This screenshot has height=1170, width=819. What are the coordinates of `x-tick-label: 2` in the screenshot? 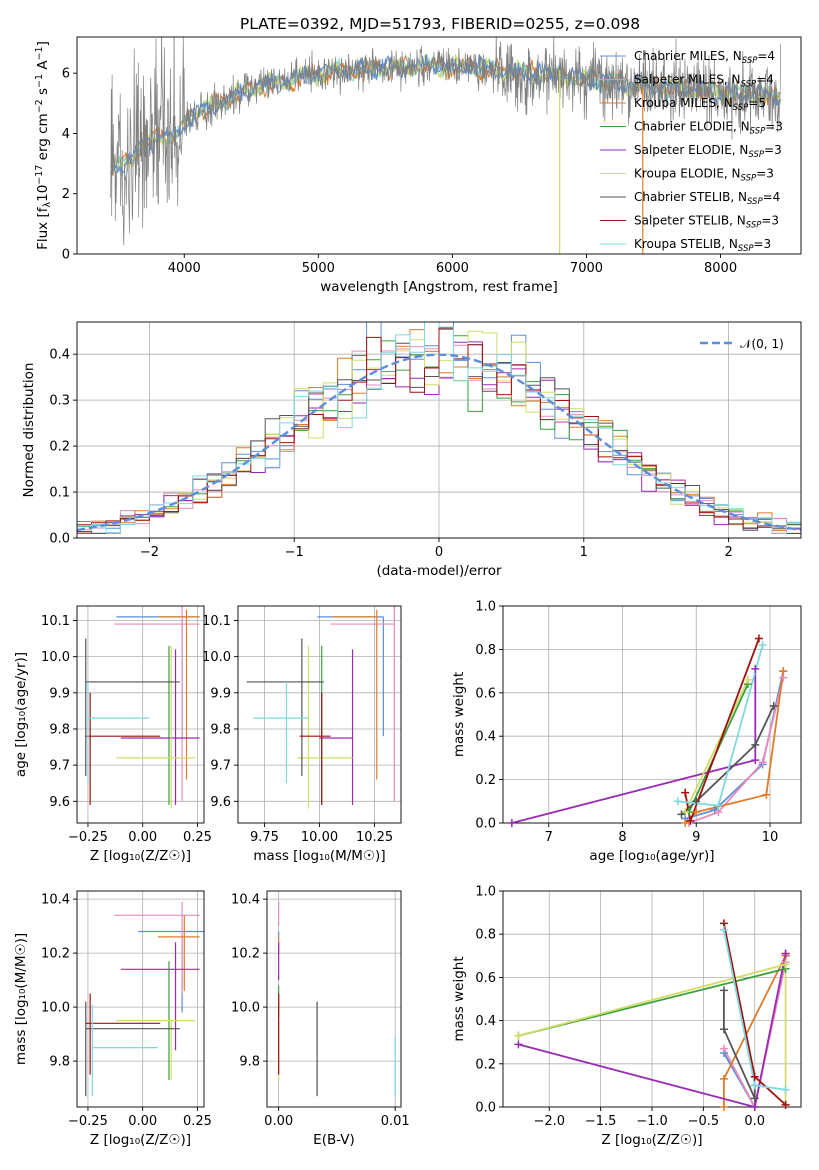 It's located at (728, 552).